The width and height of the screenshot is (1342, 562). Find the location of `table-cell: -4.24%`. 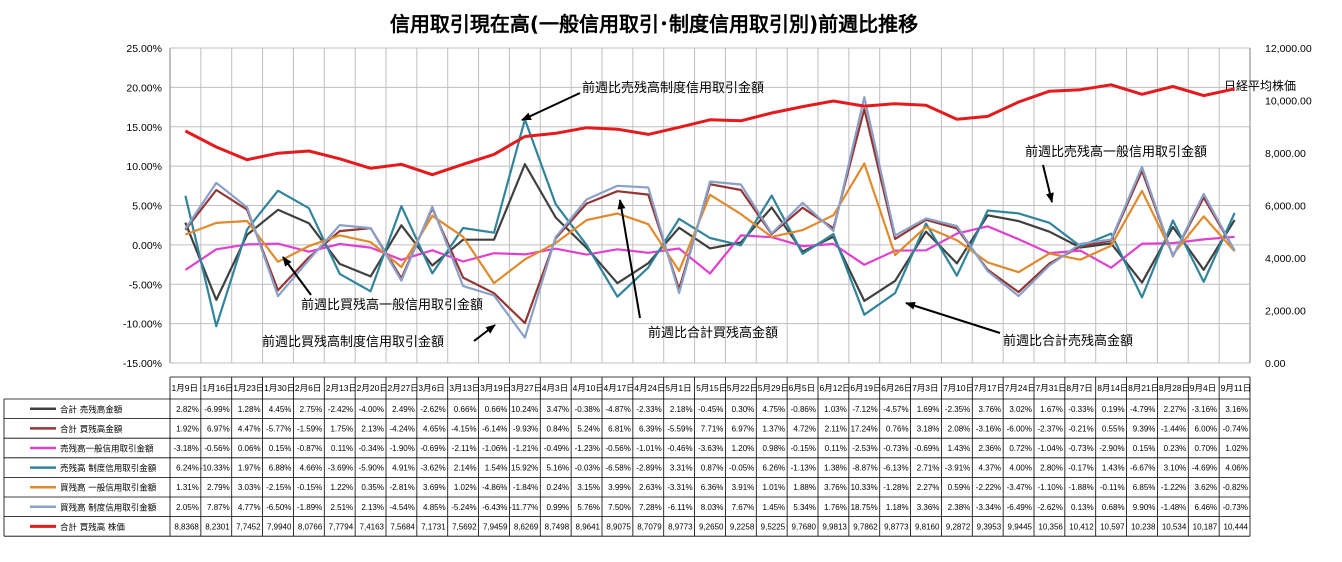

table-cell: -4.24% is located at coordinates (401, 428).